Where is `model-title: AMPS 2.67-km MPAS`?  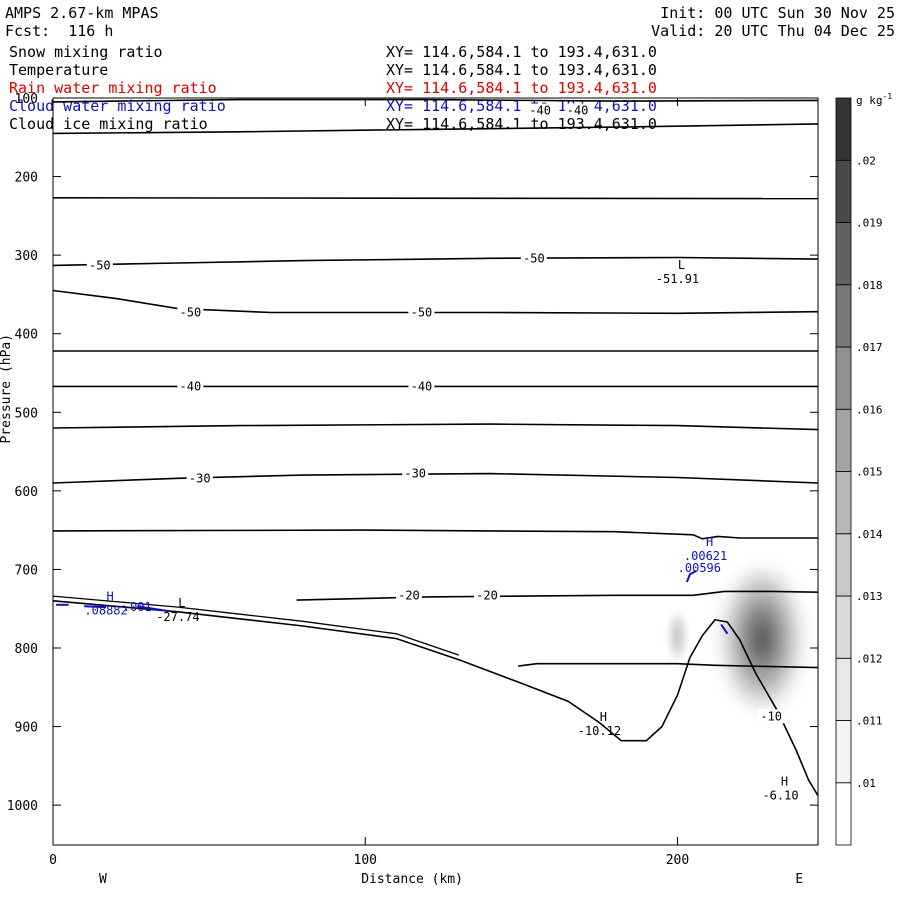 model-title: AMPS 2.67-km MPAS is located at coordinates (82, 13).